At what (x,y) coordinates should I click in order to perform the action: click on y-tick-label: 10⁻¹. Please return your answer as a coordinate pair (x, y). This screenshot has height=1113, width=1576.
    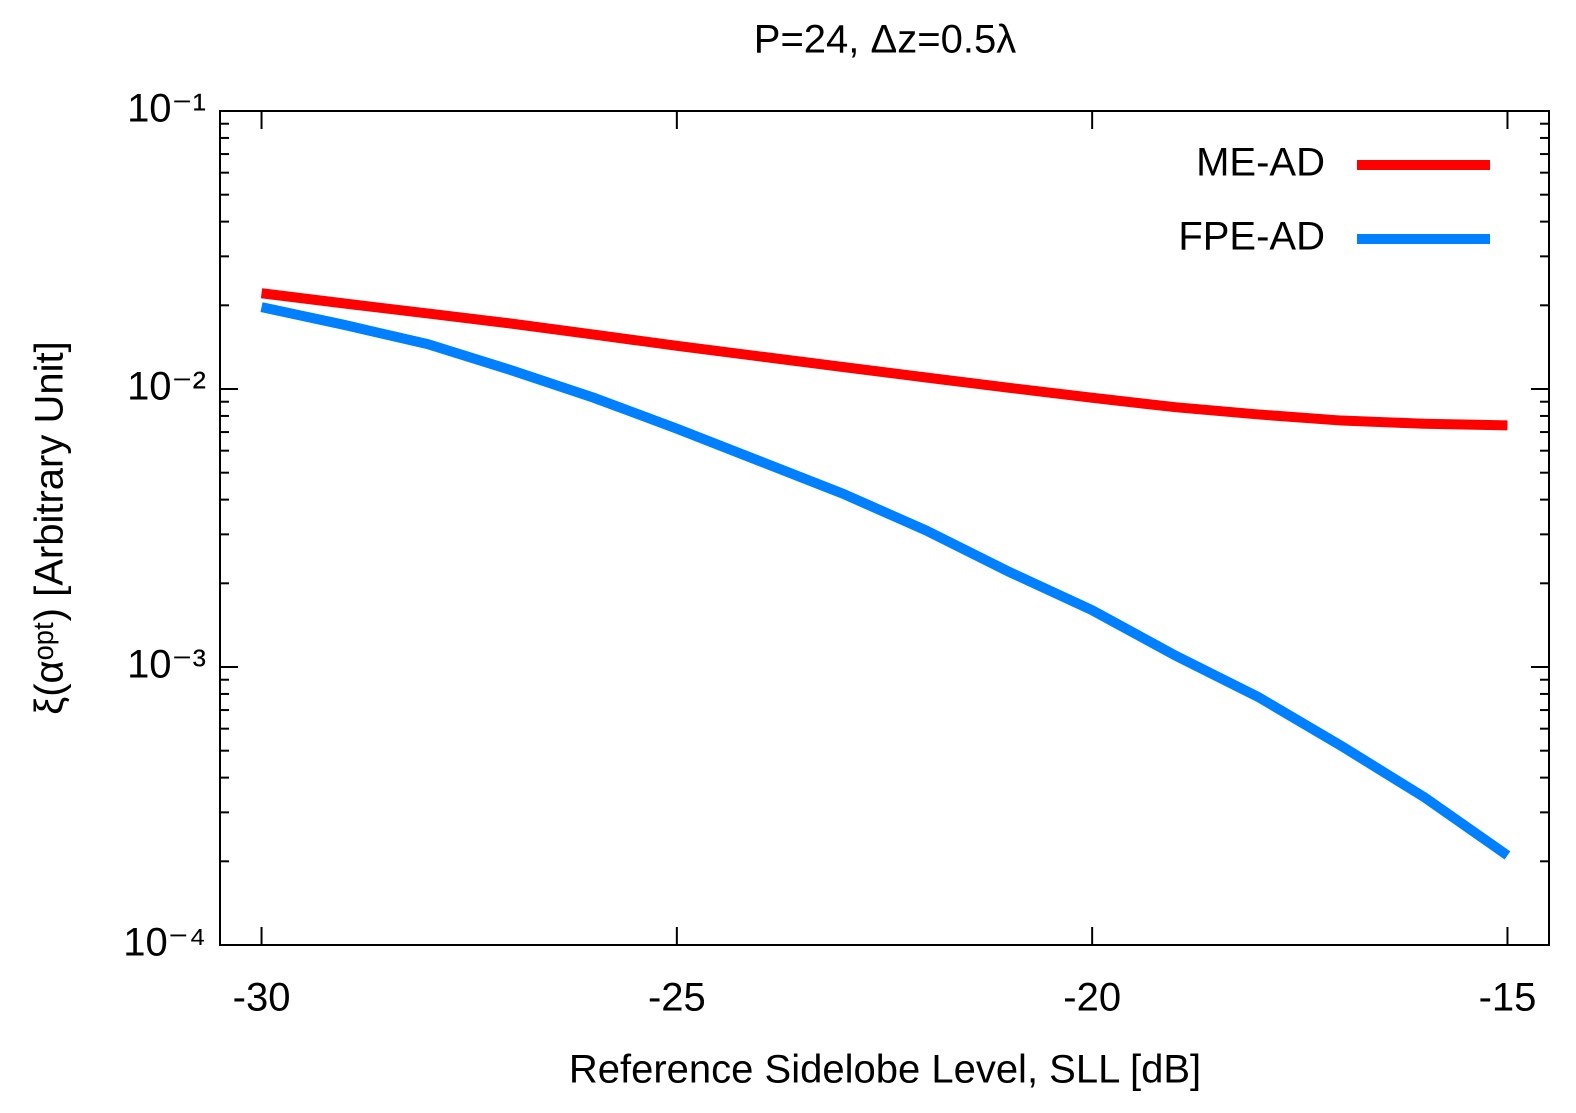
    Looking at the image, I should click on (166, 109).